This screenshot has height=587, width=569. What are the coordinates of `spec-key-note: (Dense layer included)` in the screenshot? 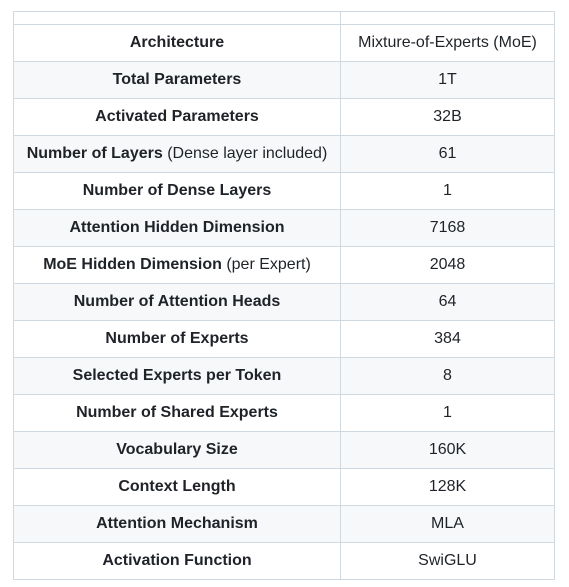 It's located at (245, 153).